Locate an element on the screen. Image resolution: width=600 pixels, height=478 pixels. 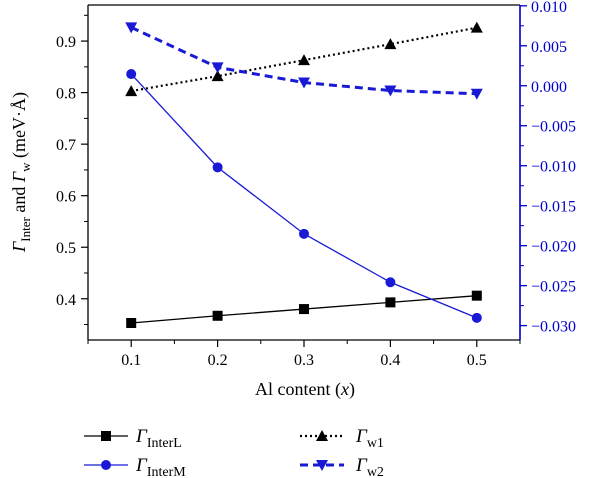
x-tick-label: 0.1 is located at coordinates (131, 360).